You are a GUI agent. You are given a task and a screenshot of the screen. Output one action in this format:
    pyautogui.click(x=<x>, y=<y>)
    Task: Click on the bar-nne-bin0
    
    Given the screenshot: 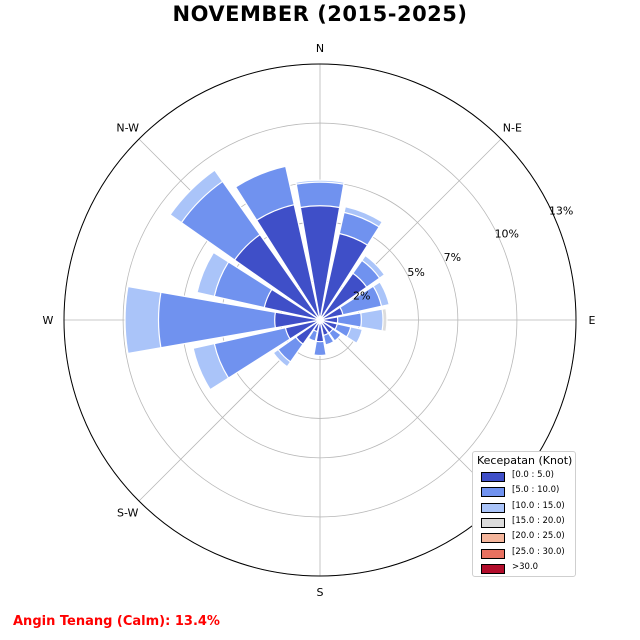 What is the action you would take?
    pyautogui.click(x=344, y=276)
    